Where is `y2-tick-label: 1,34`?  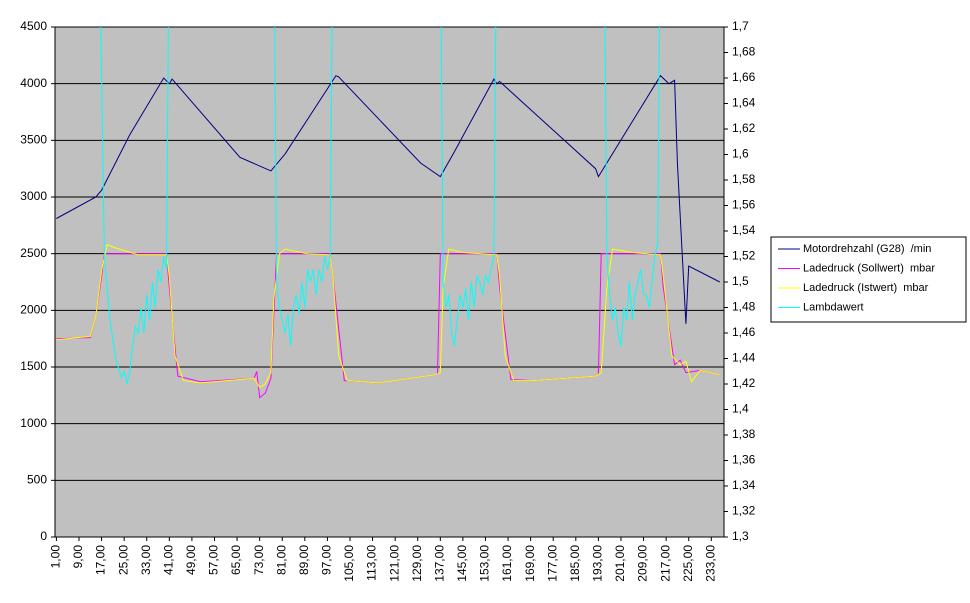
y2-tick-label: 1,34 is located at coordinates (744, 485).